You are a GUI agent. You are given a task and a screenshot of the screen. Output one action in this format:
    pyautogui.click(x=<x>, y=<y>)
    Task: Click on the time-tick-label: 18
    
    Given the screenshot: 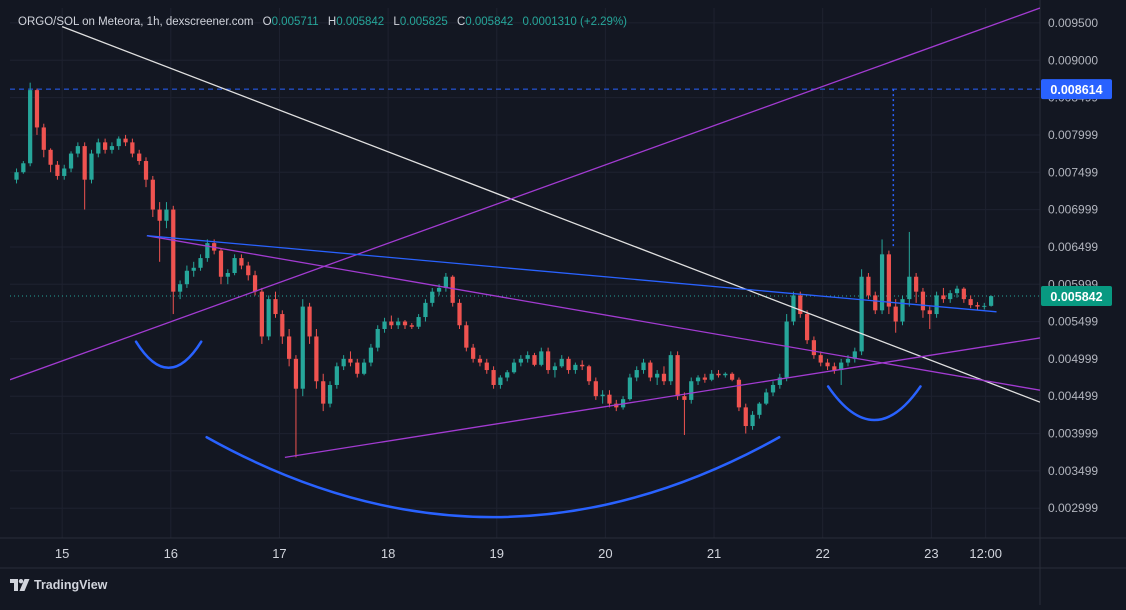 What is the action you would take?
    pyautogui.click(x=388, y=553)
    